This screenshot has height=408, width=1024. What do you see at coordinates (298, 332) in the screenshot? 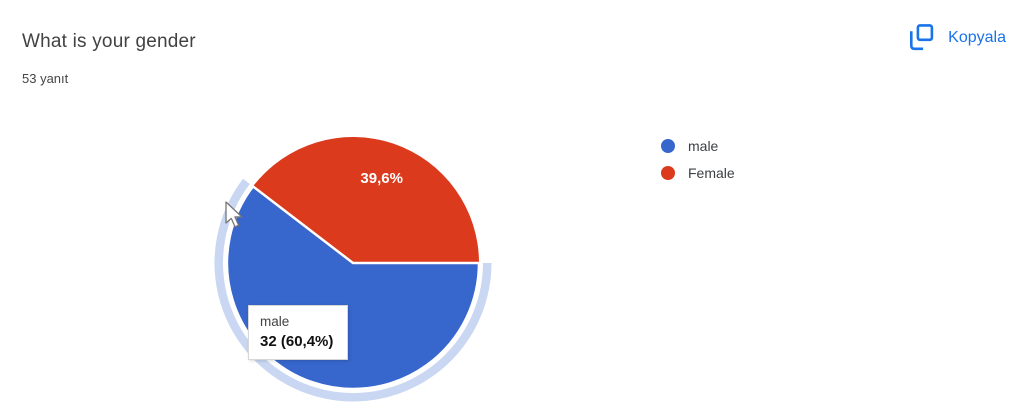
I see `chart-tooltip: male 32 (60,4%)` at bounding box center [298, 332].